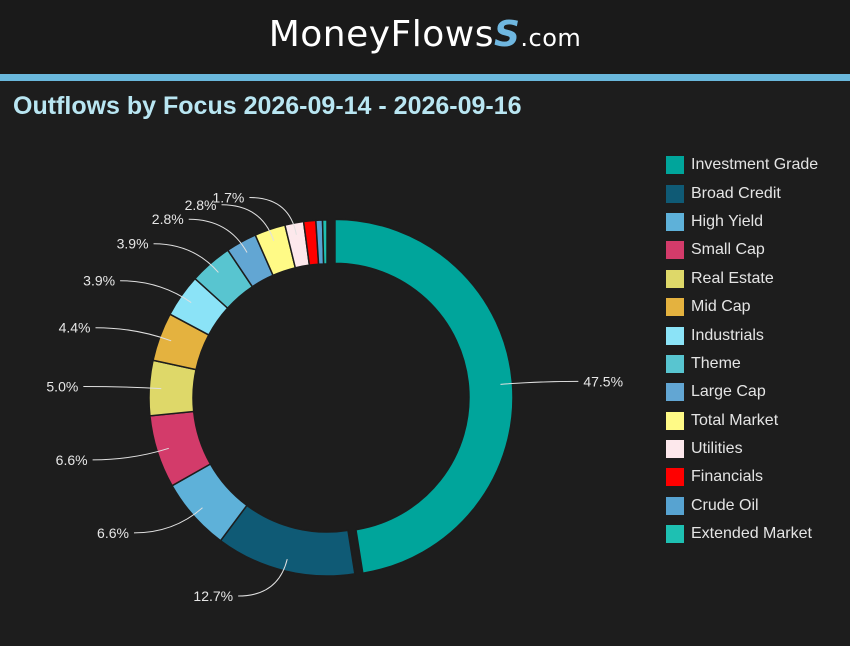  What do you see at coordinates (751, 534) in the screenshot?
I see `legend-label: Extended Market` at bounding box center [751, 534].